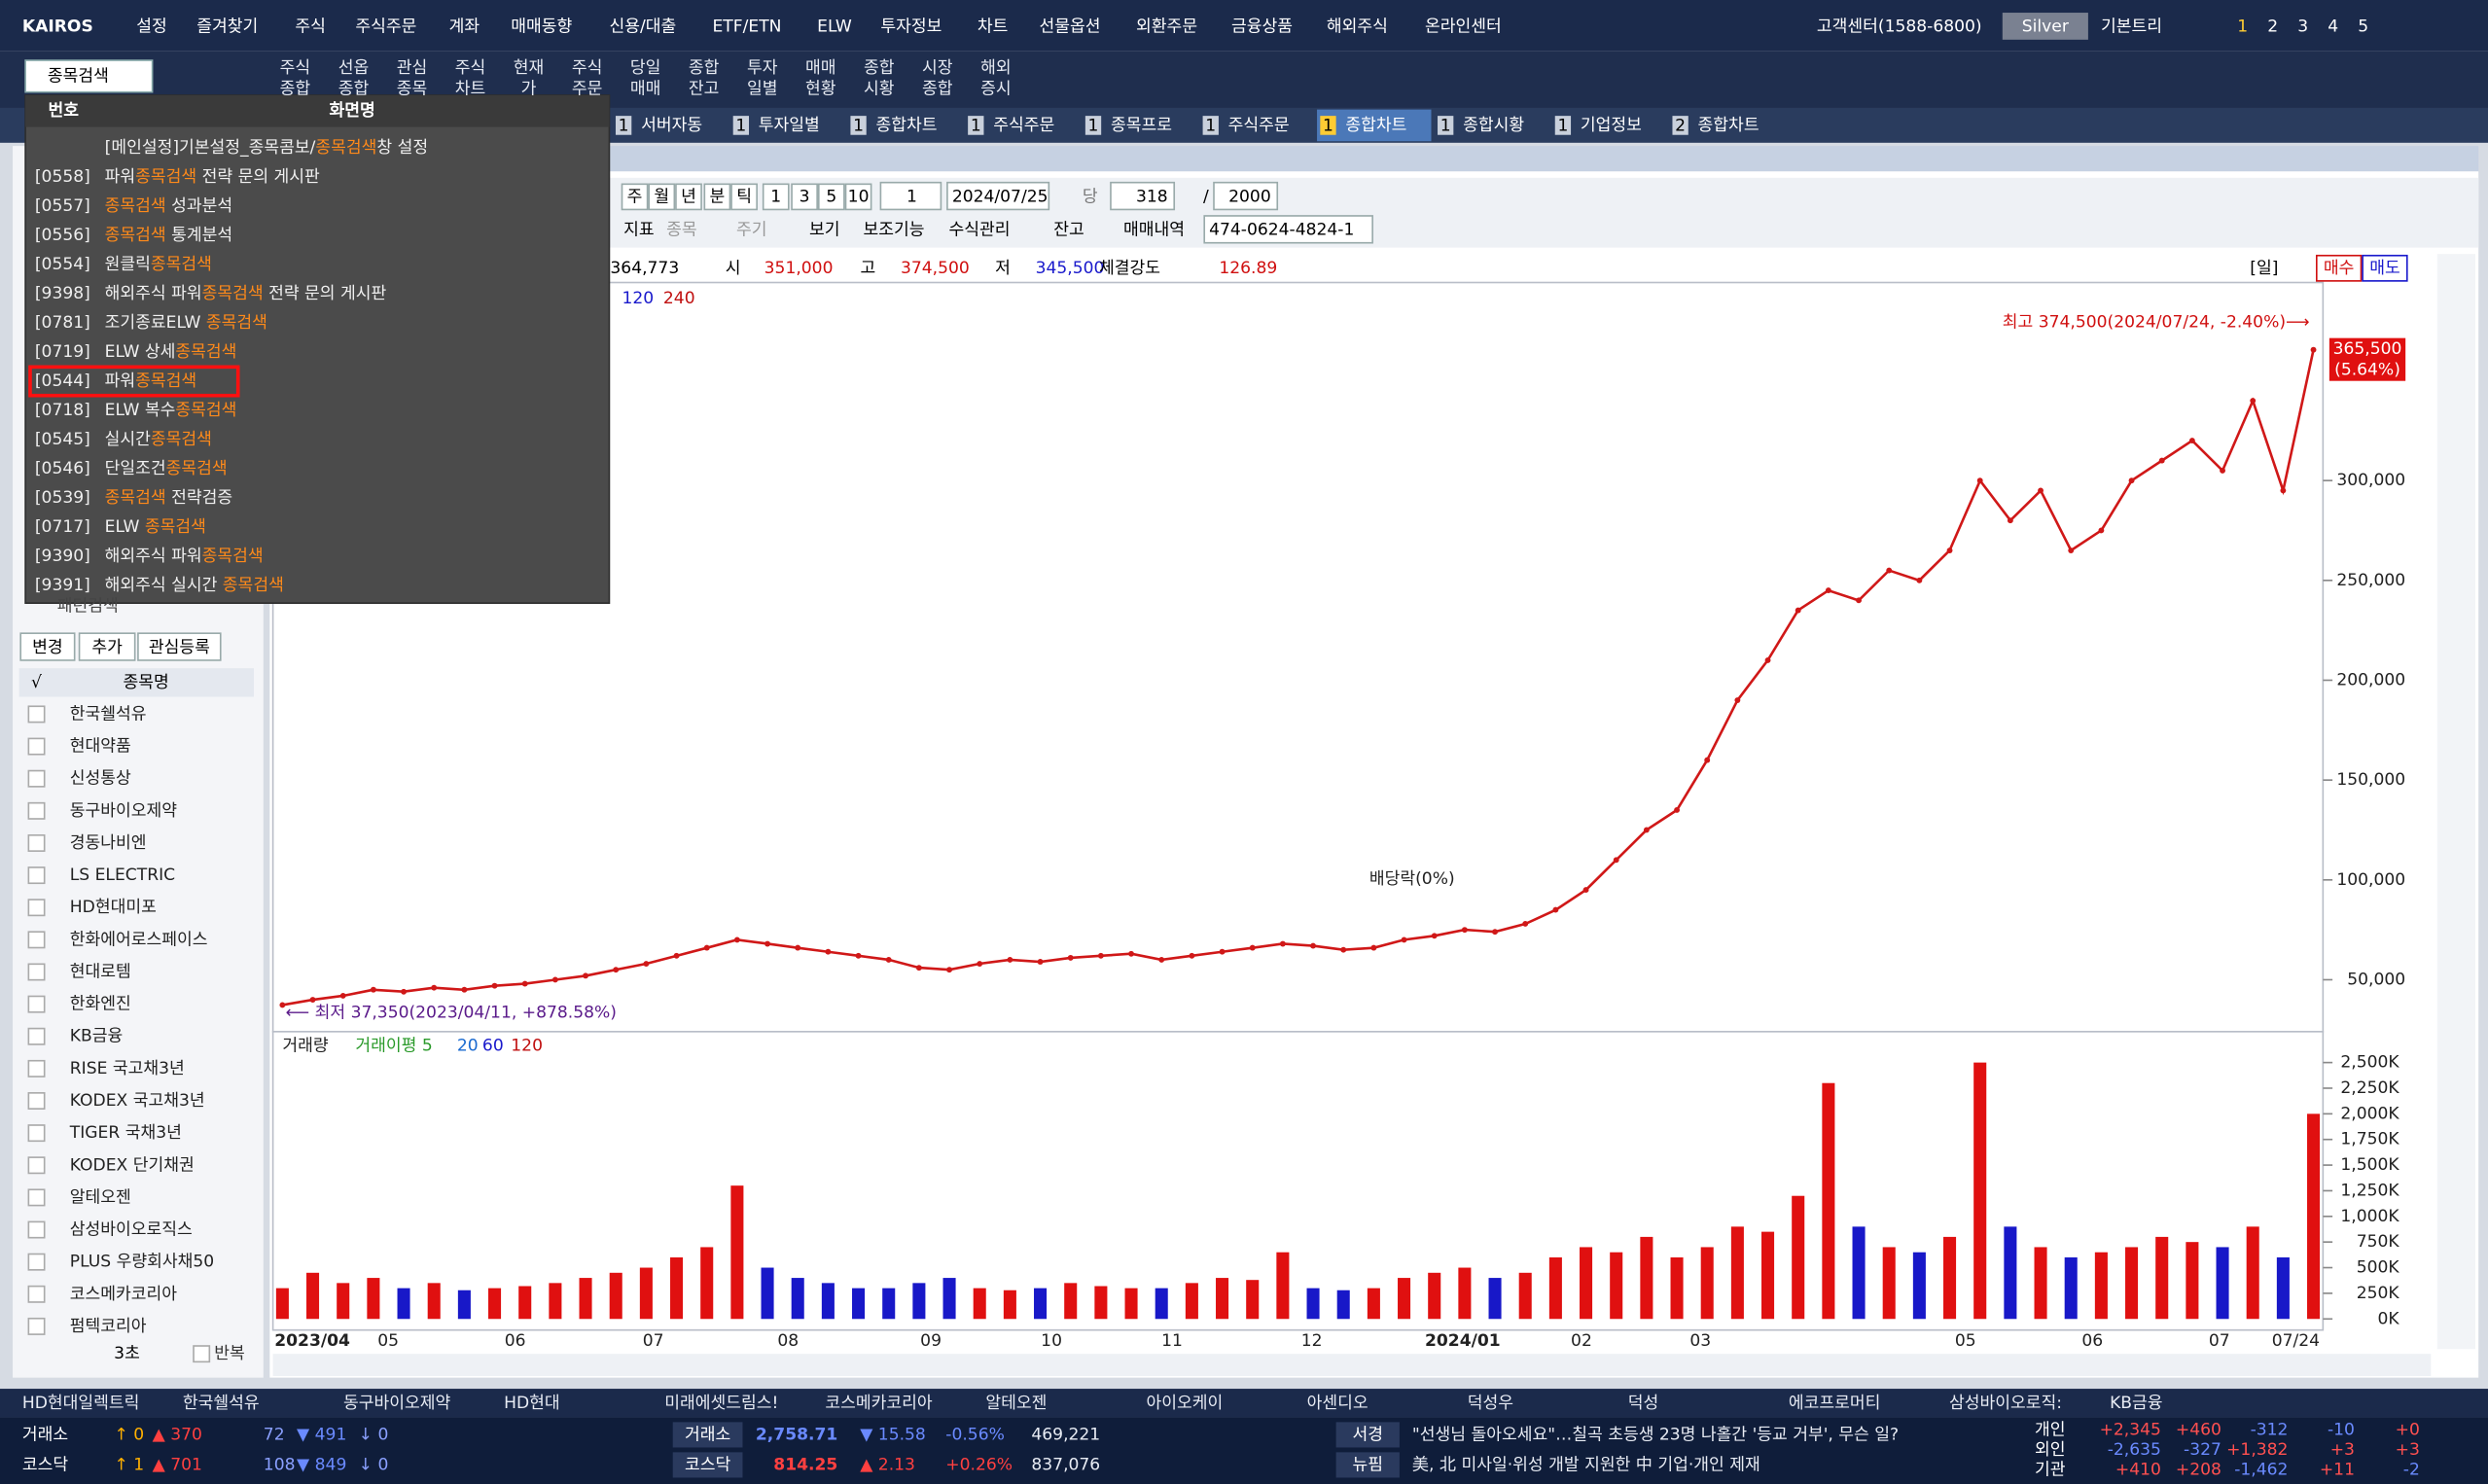 Image resolution: width=2488 pixels, height=1484 pixels. What do you see at coordinates (63, 586) in the screenshot?
I see `screen-code: [9391]` at bounding box center [63, 586].